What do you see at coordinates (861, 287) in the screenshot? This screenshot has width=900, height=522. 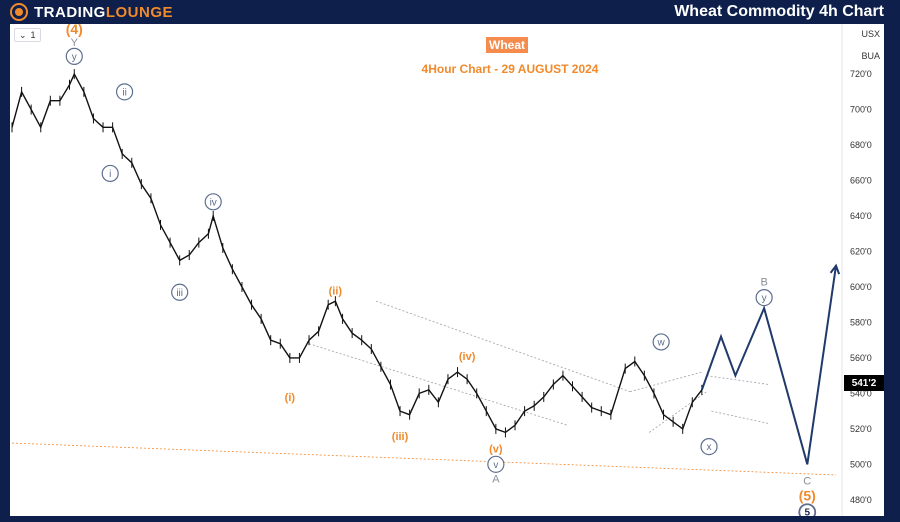 I see `y-tick-label: 600'0` at bounding box center [861, 287].